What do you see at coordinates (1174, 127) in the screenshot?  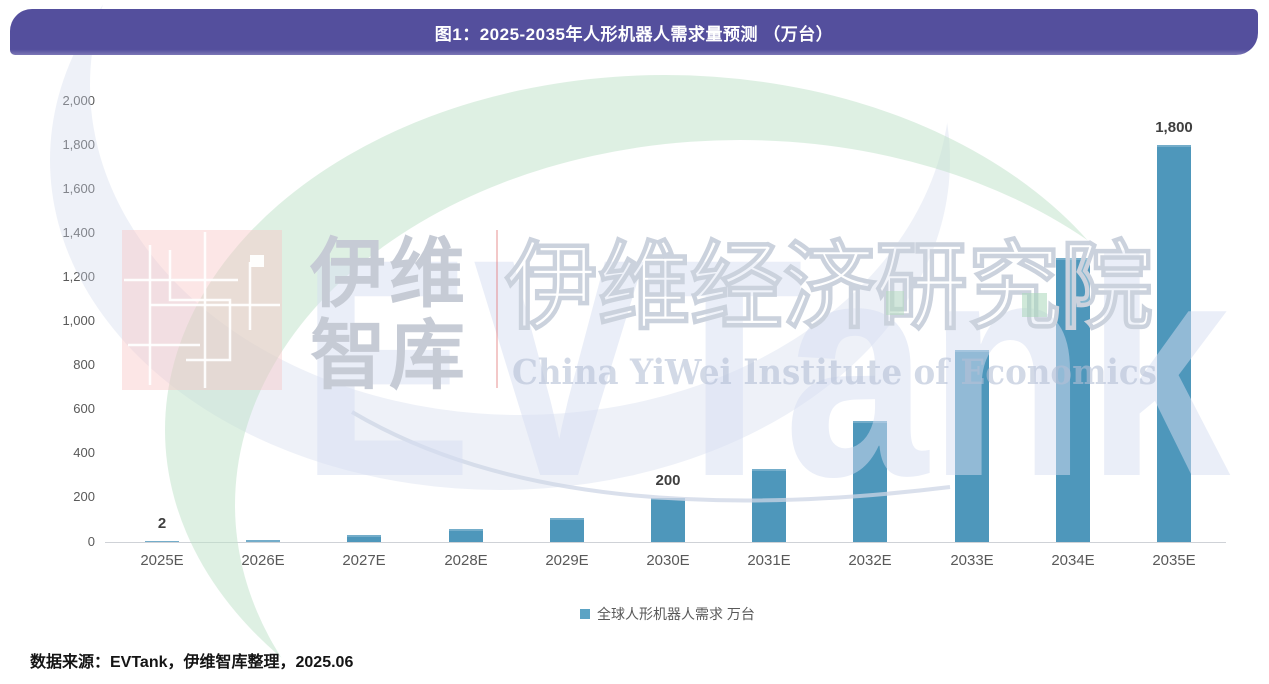 I see `data-label-2035E: 1,800` at bounding box center [1174, 127].